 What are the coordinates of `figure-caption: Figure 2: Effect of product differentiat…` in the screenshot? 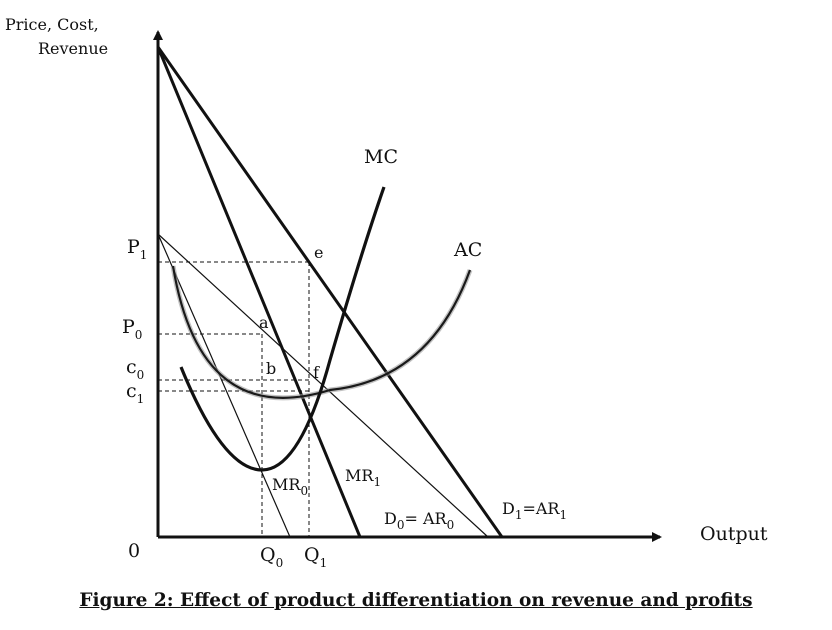 It's located at (416, 600).